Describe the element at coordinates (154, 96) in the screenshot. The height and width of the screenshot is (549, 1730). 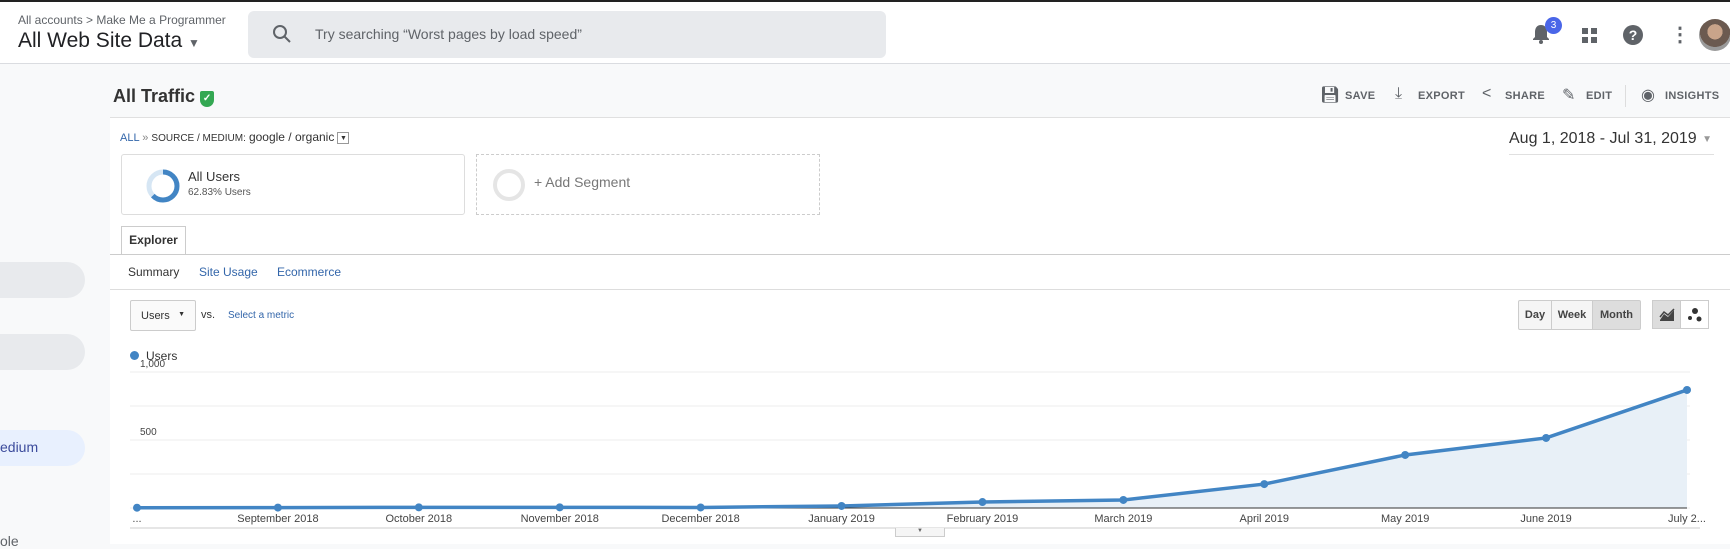
I see `page-title-text: All Traffic` at that location.